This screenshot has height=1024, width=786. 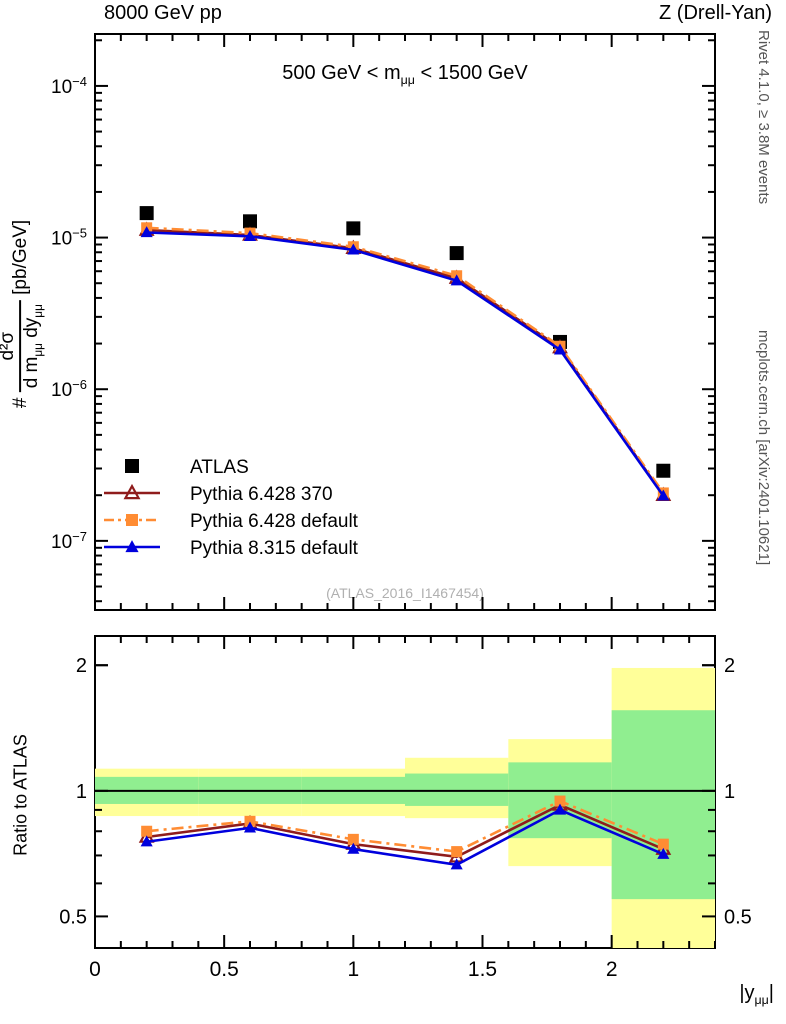 I want to click on ratio-panel-series, so click(x=405, y=832).